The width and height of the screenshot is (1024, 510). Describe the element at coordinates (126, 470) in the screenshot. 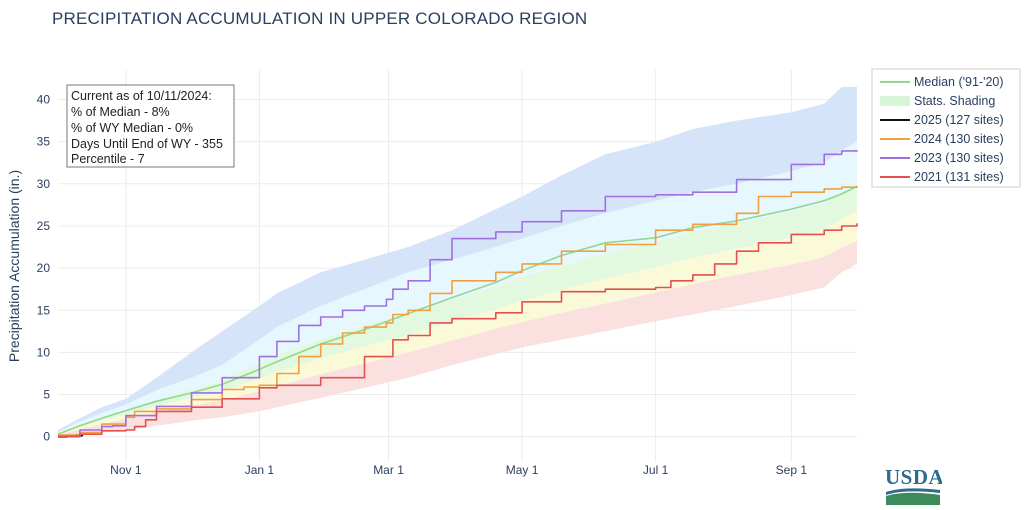

I see `x-tick-label: Nov 1` at that location.